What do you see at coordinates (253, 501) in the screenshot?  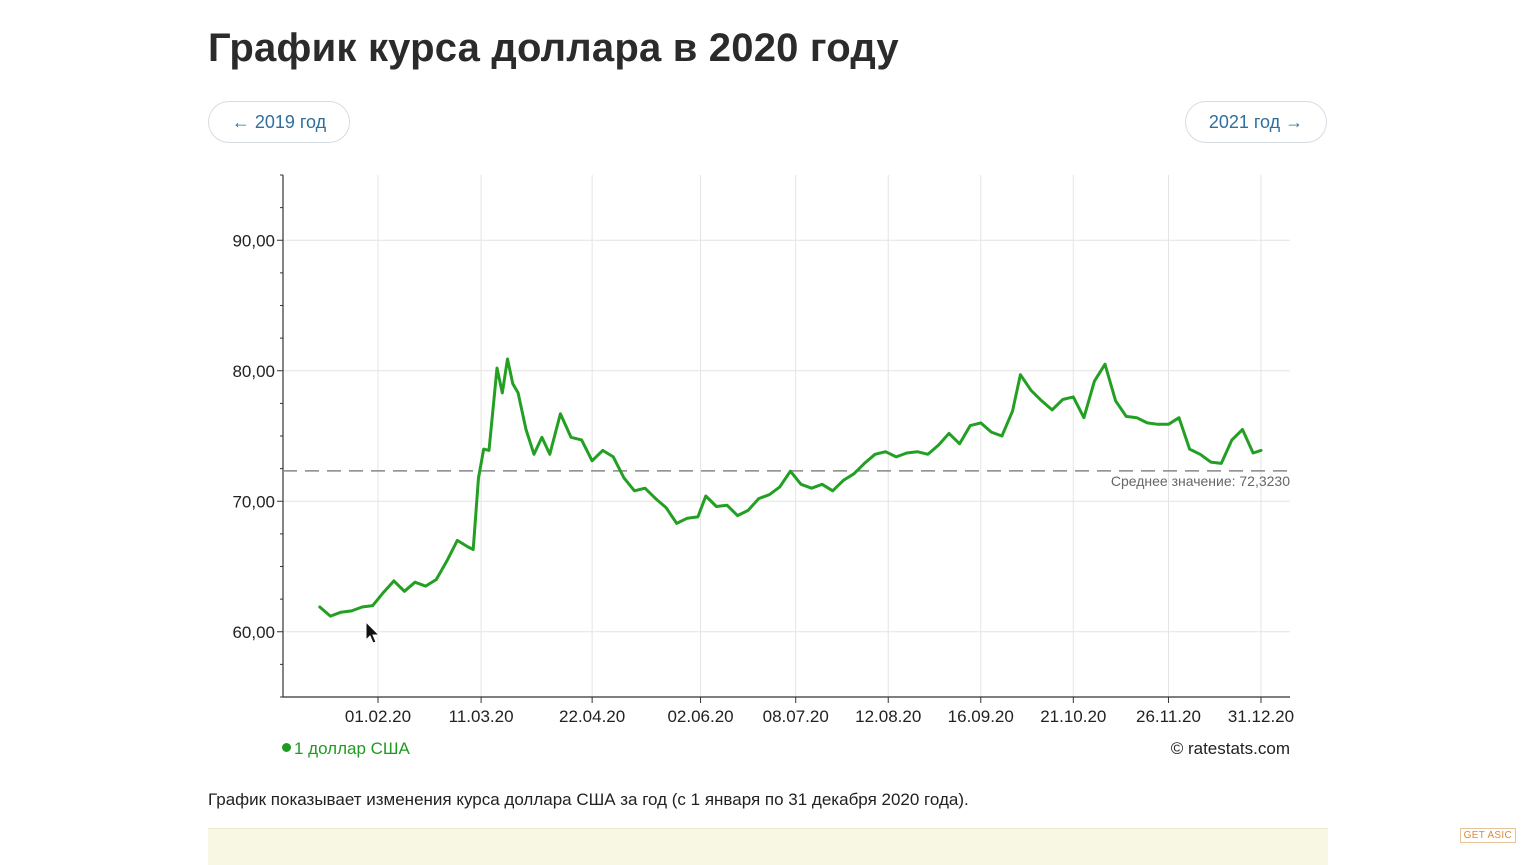 I see `y-tick-label: 70,00` at bounding box center [253, 501].